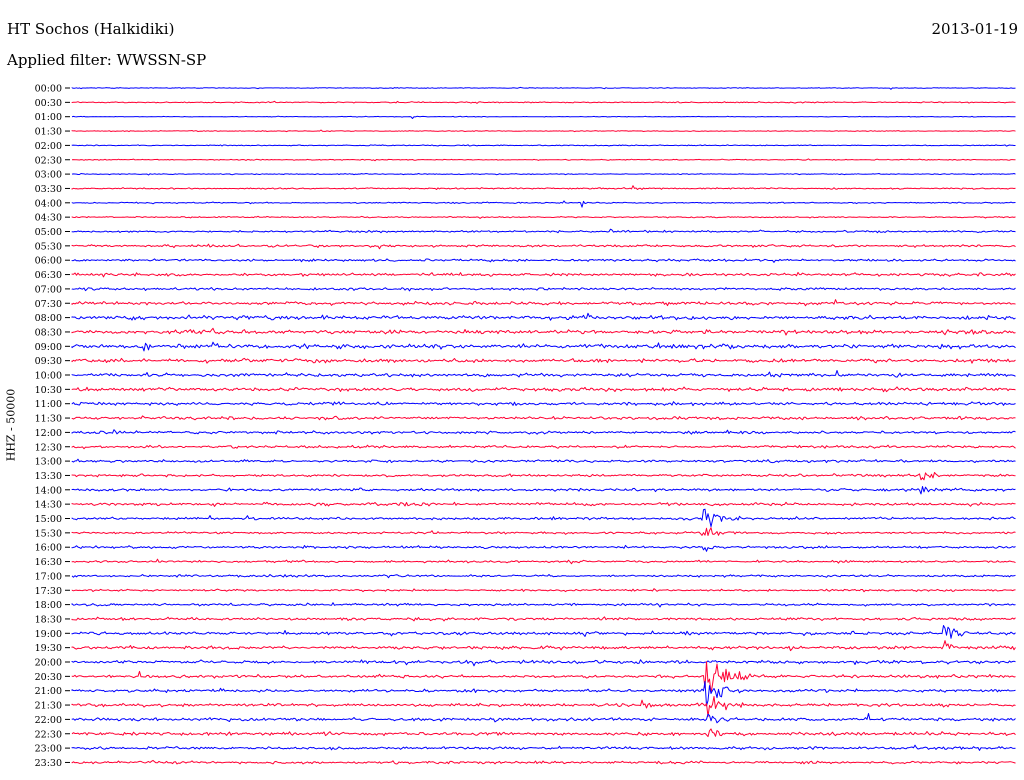 The height and width of the screenshot is (780, 1024). Describe the element at coordinates (48, 691) in the screenshot. I see `trace-time-label: 21:00` at that location.